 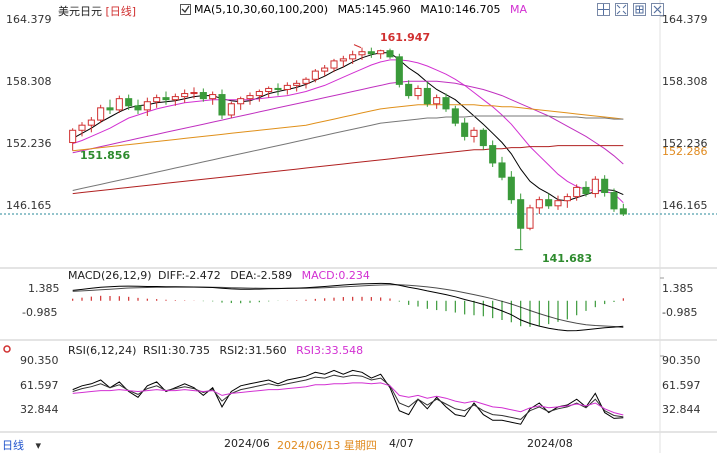 What do you see at coordinates (681, 360) in the screenshot?
I see `rsi-tick-right: 90.350` at bounding box center [681, 360].